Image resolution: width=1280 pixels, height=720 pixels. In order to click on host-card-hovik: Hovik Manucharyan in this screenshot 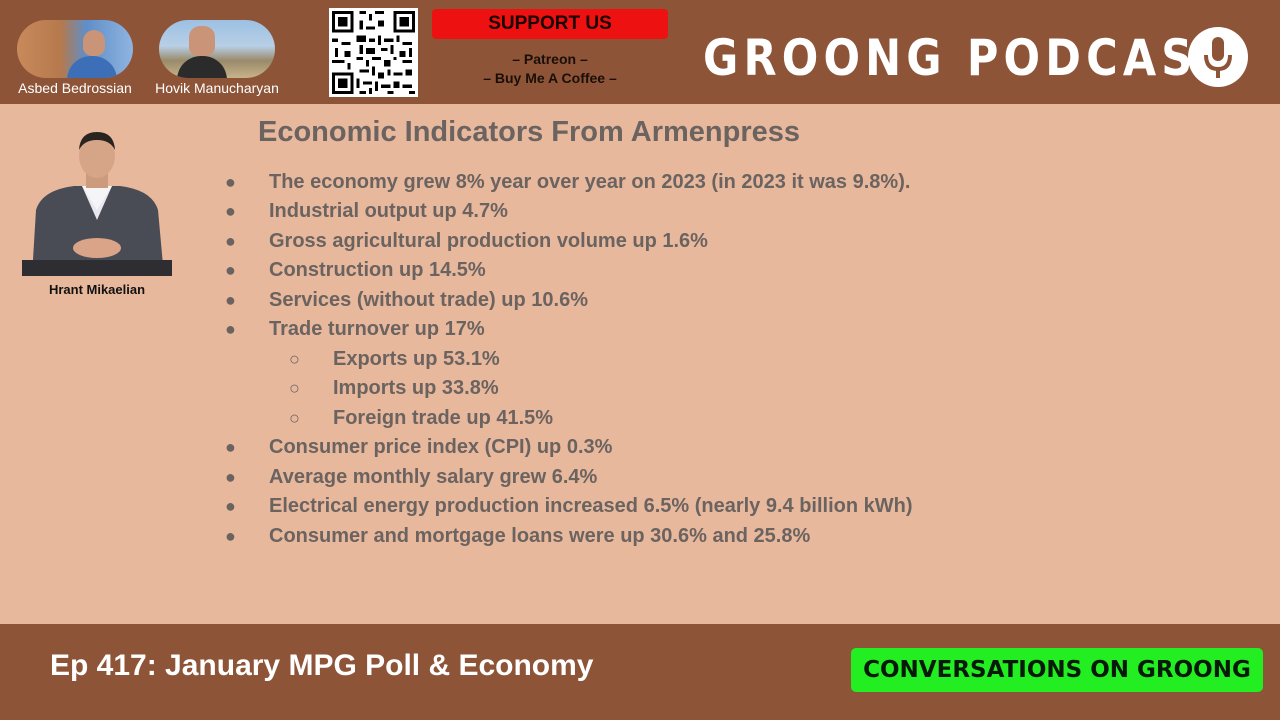, I will do `click(217, 58)`.